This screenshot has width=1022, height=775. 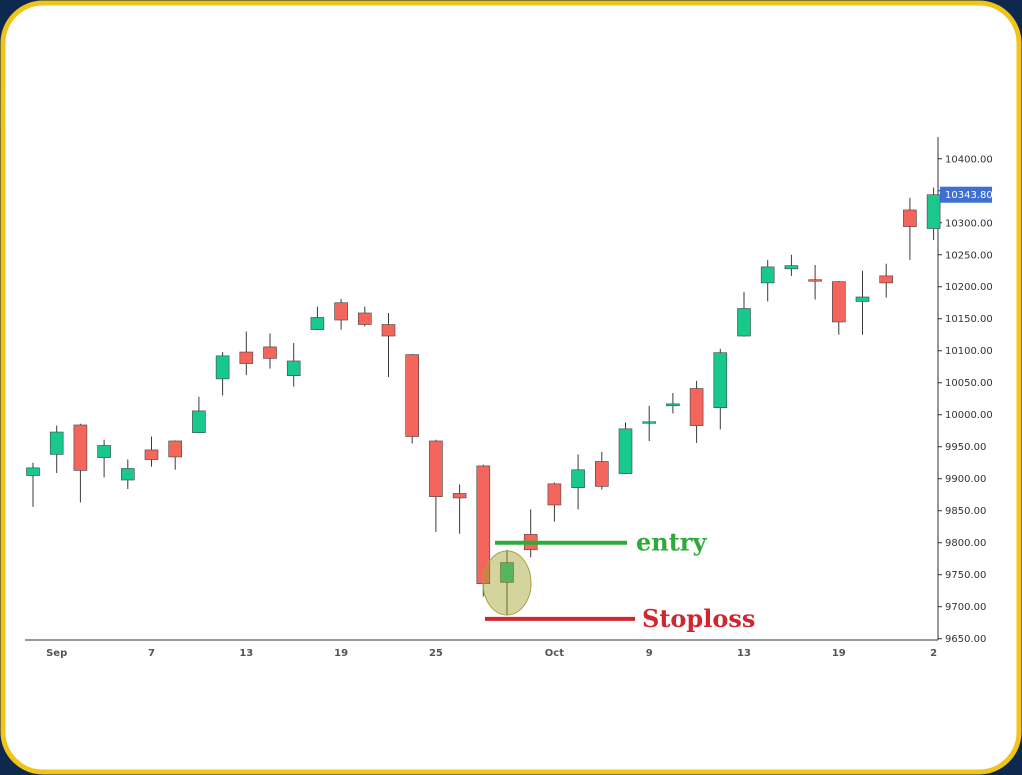 What do you see at coordinates (969, 351) in the screenshot?
I see `y-tick-label: 10100.00` at bounding box center [969, 351].